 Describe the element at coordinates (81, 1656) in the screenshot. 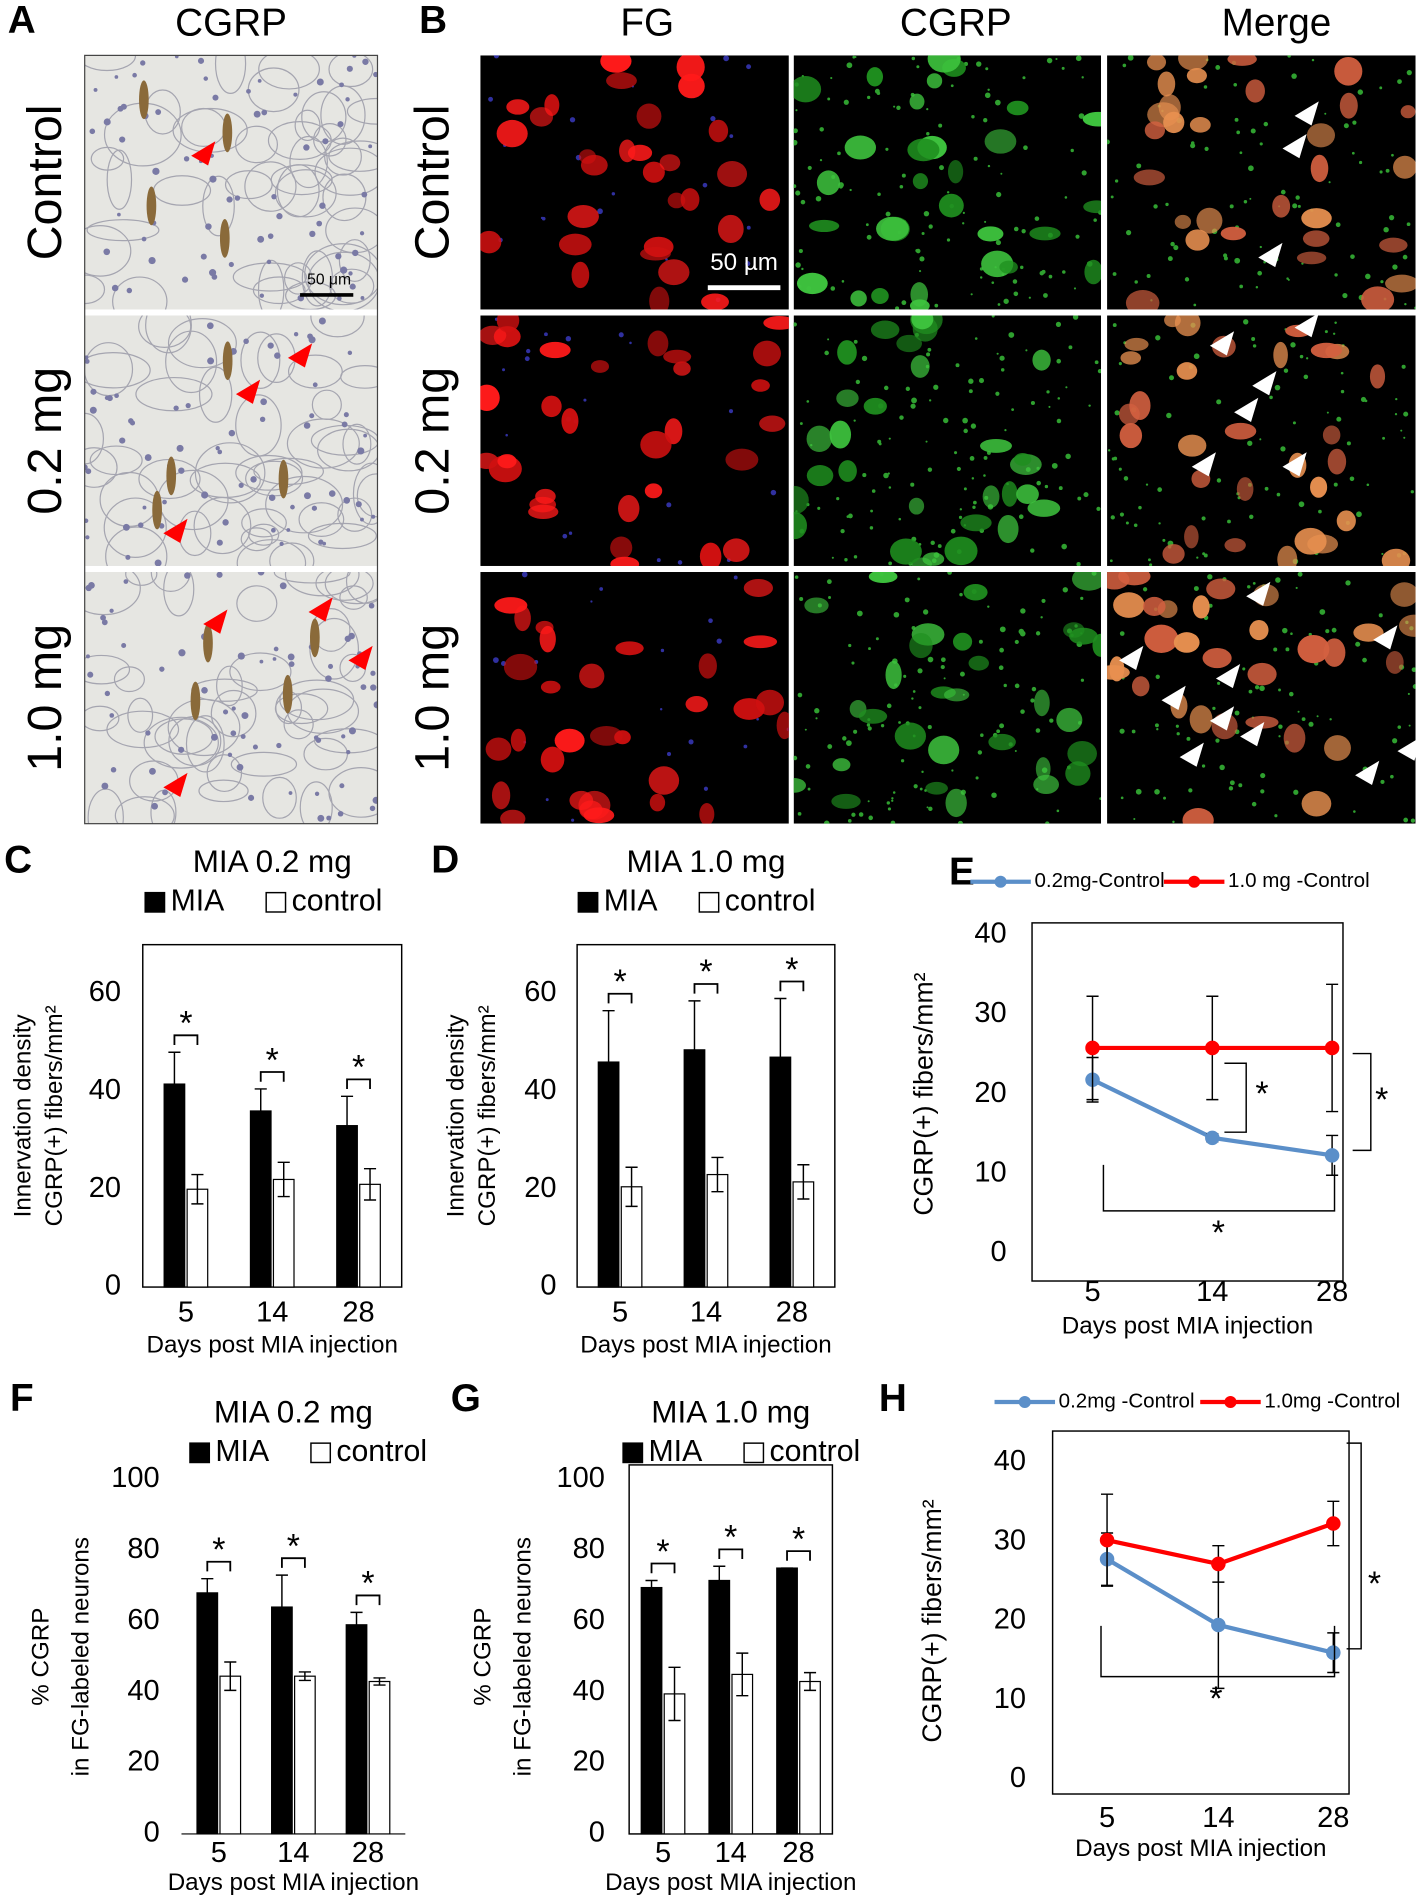

I see `y-axis-label: in FG-labeled neurons` at that location.